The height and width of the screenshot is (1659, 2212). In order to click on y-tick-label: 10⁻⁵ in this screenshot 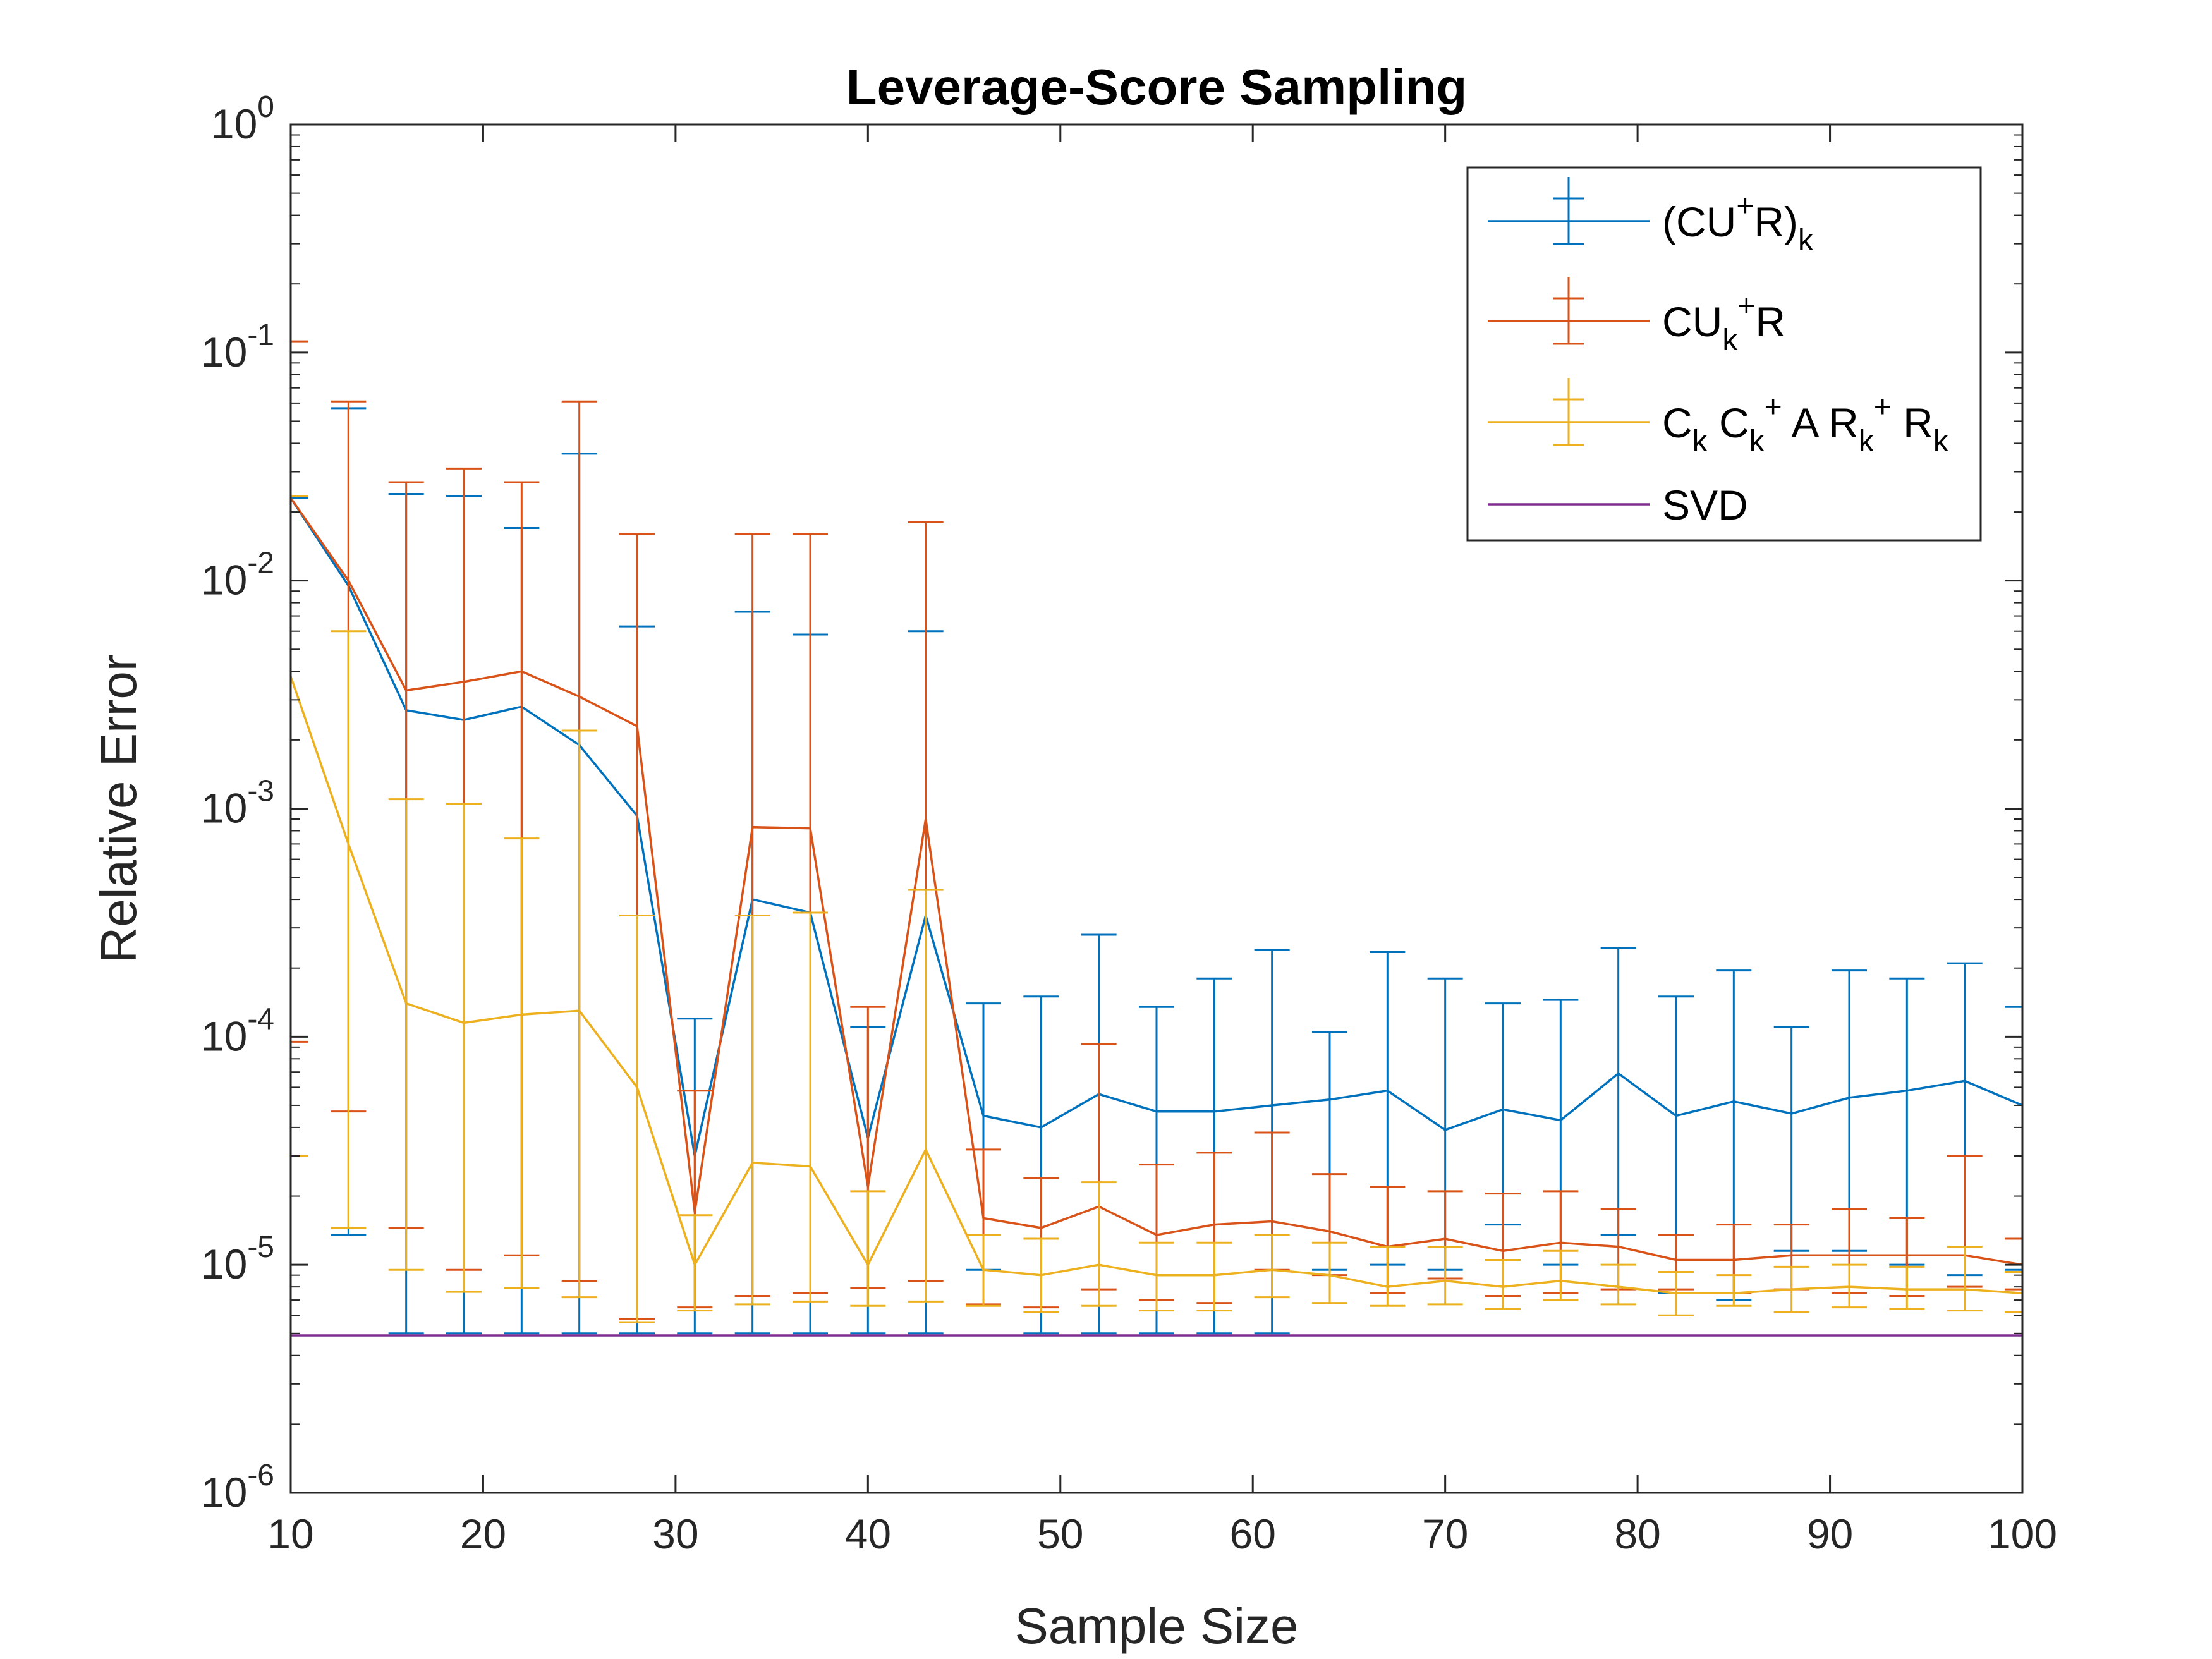, I will do `click(237, 1259)`.